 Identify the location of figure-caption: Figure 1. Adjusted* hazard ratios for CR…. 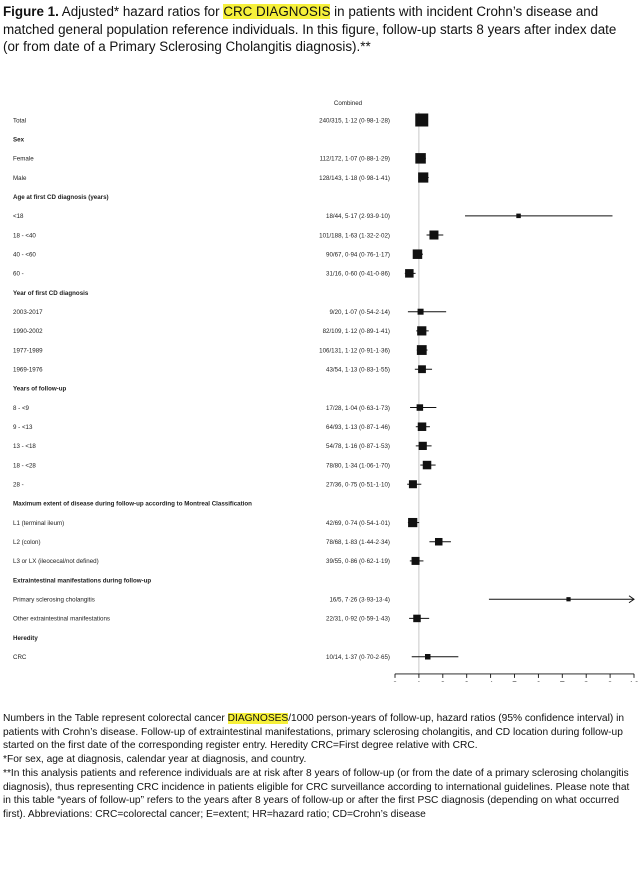
(319, 29).